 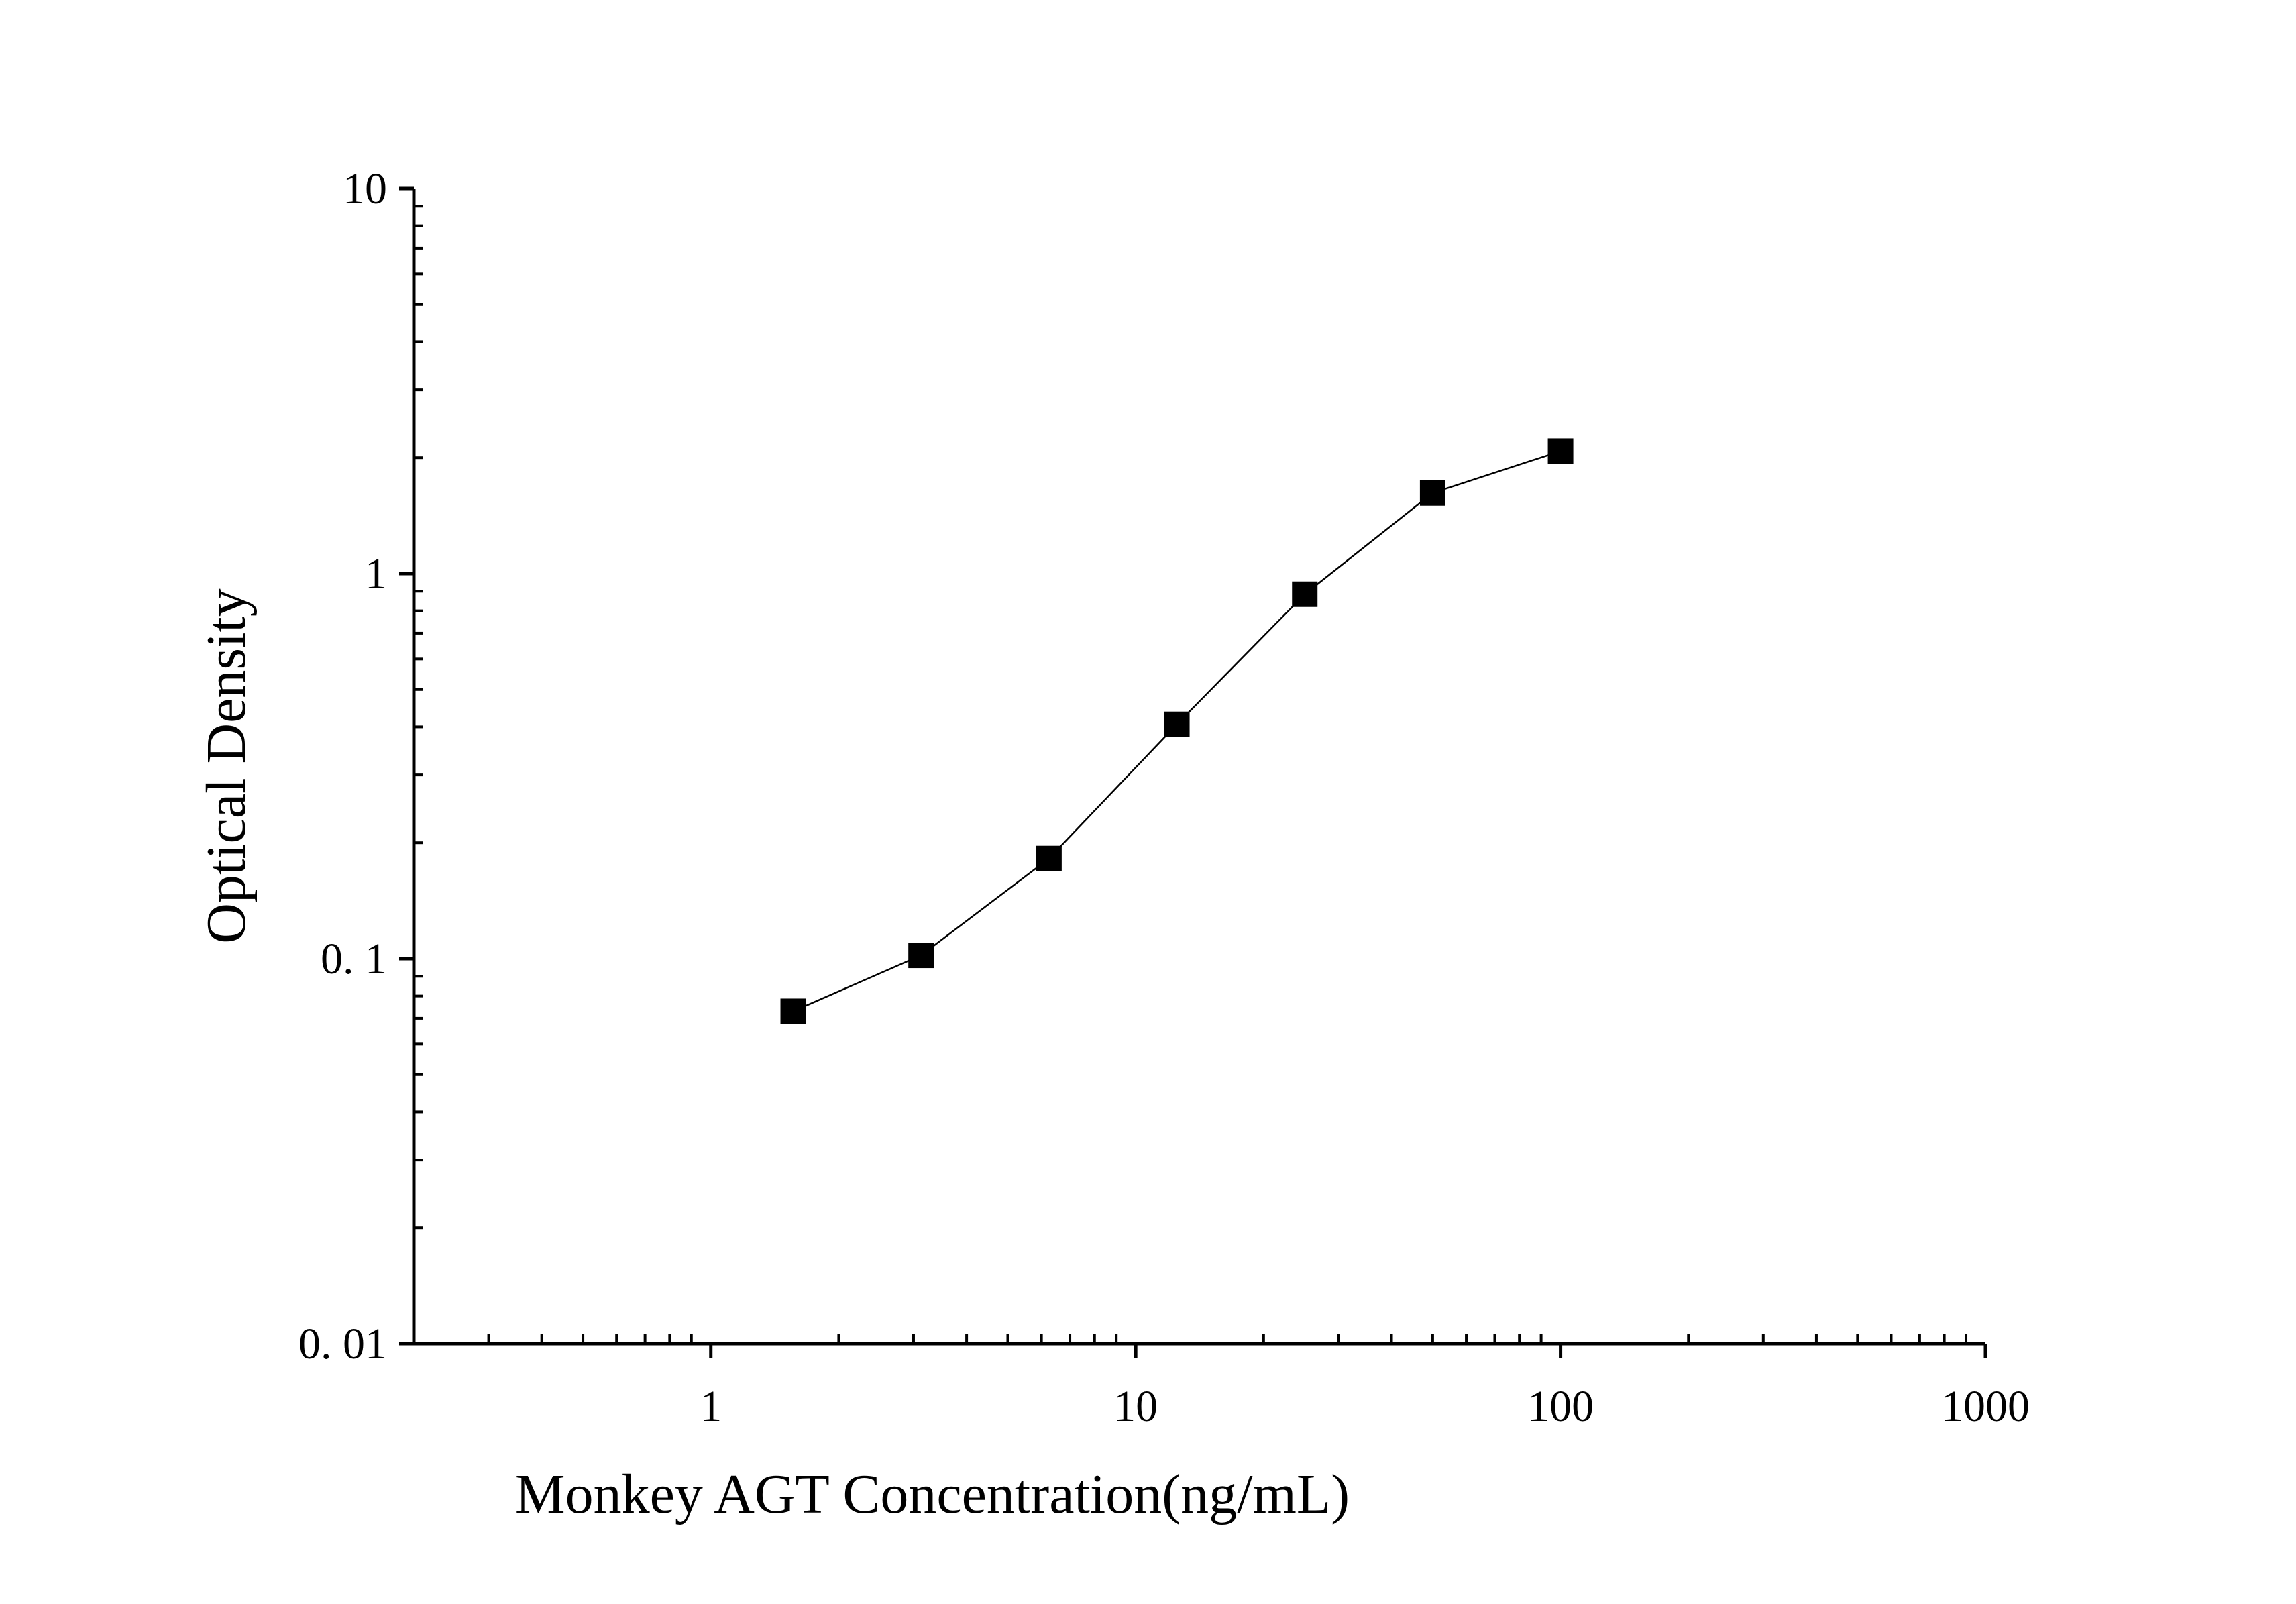 What do you see at coordinates (365, 188) in the screenshot?
I see `y-tick-label: 10` at bounding box center [365, 188].